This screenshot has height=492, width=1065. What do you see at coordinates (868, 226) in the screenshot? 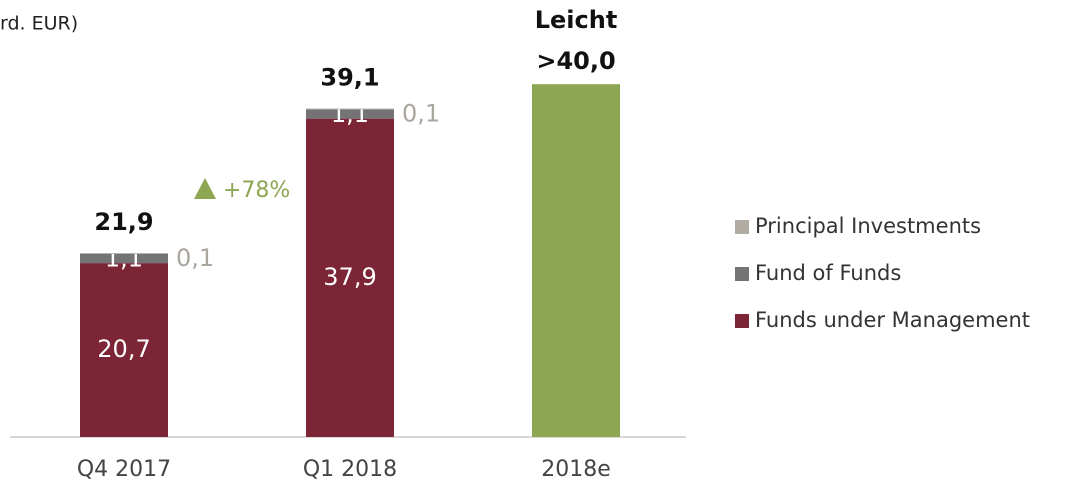
I see `legend-label: Principal Investments` at bounding box center [868, 226].